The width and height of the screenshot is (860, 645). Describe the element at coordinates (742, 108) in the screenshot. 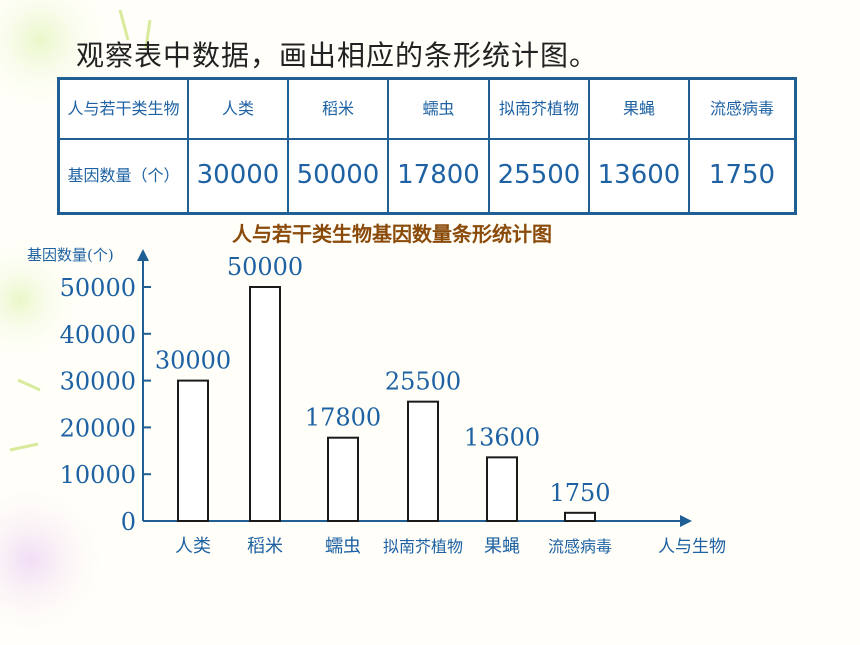

I see `table-cell: 流感病毒` at that location.